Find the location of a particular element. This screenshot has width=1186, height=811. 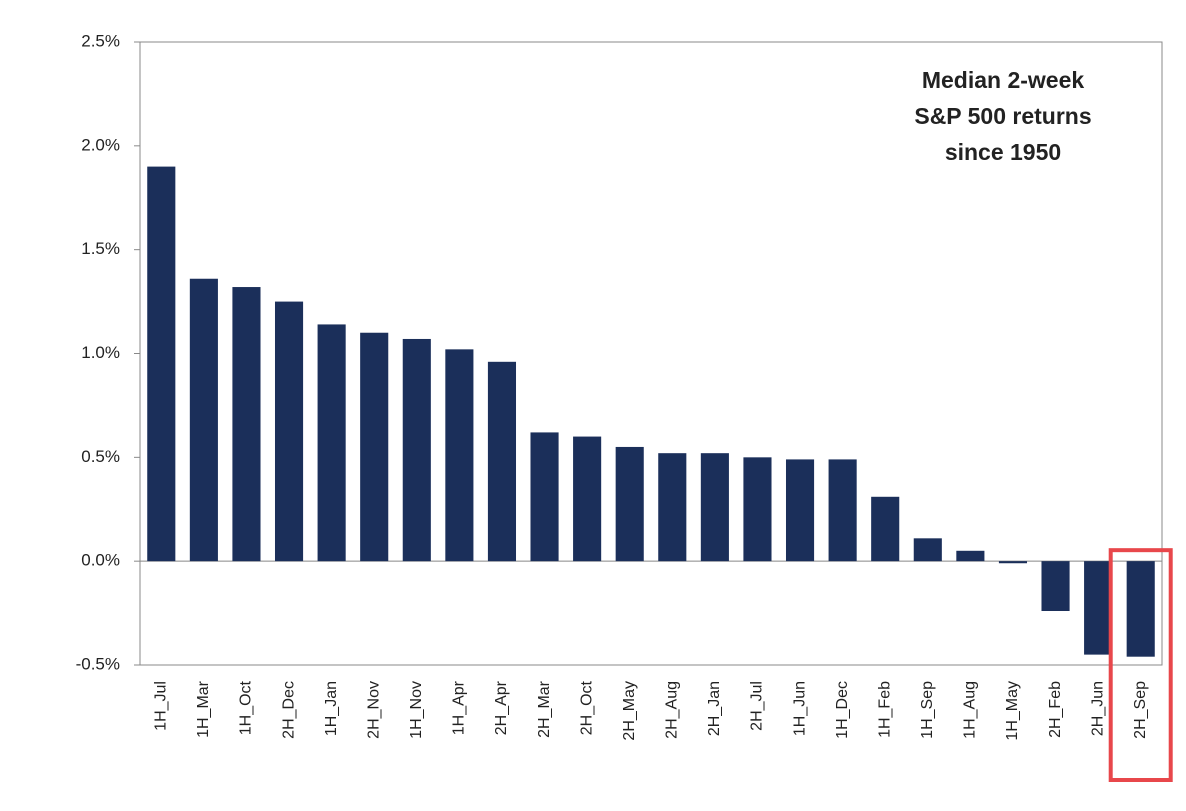

x-tick-label: 1H_Mar is located at coordinates (203, 709).